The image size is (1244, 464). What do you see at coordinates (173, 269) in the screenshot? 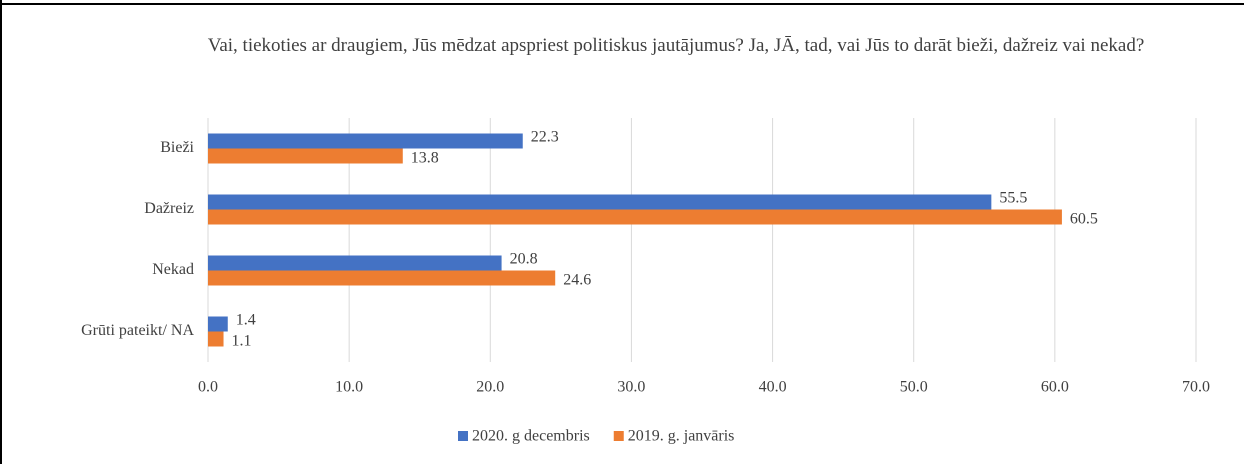
I see `y-tick-label: Nekad` at bounding box center [173, 269].